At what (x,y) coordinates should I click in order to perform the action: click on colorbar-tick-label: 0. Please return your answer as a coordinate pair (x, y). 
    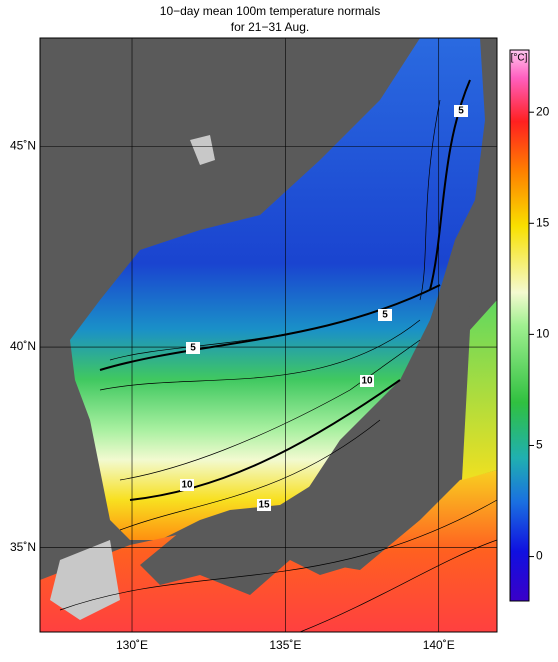
    Looking at the image, I should click on (539, 556).